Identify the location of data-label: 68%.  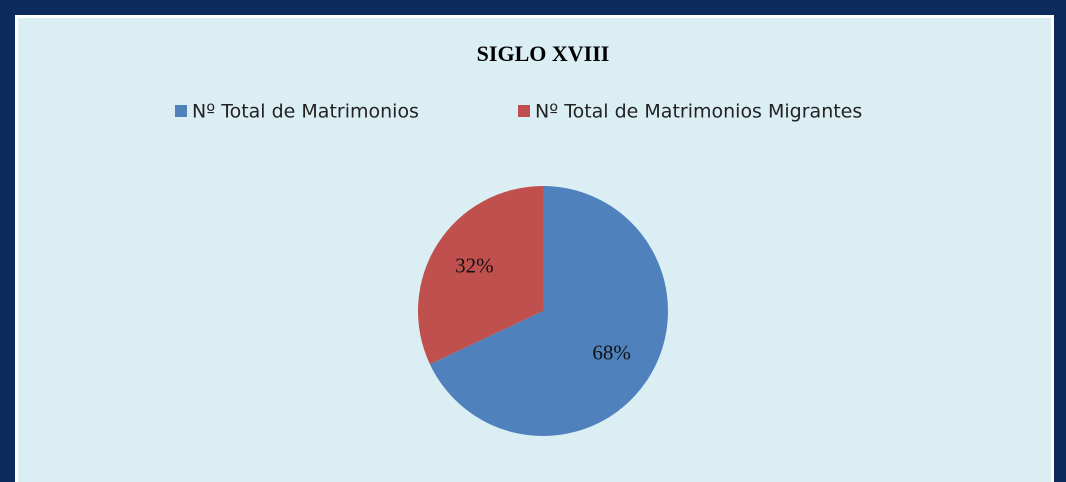
(611, 352).